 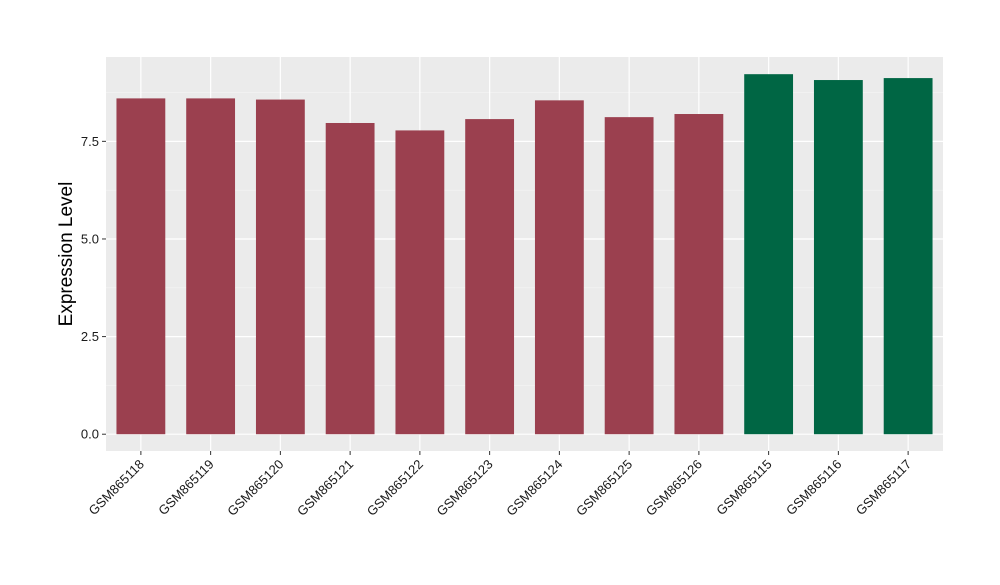 What do you see at coordinates (93, 288) in the screenshot?
I see `y-axis: 0.0 2.5 5.0 7.5` at bounding box center [93, 288].